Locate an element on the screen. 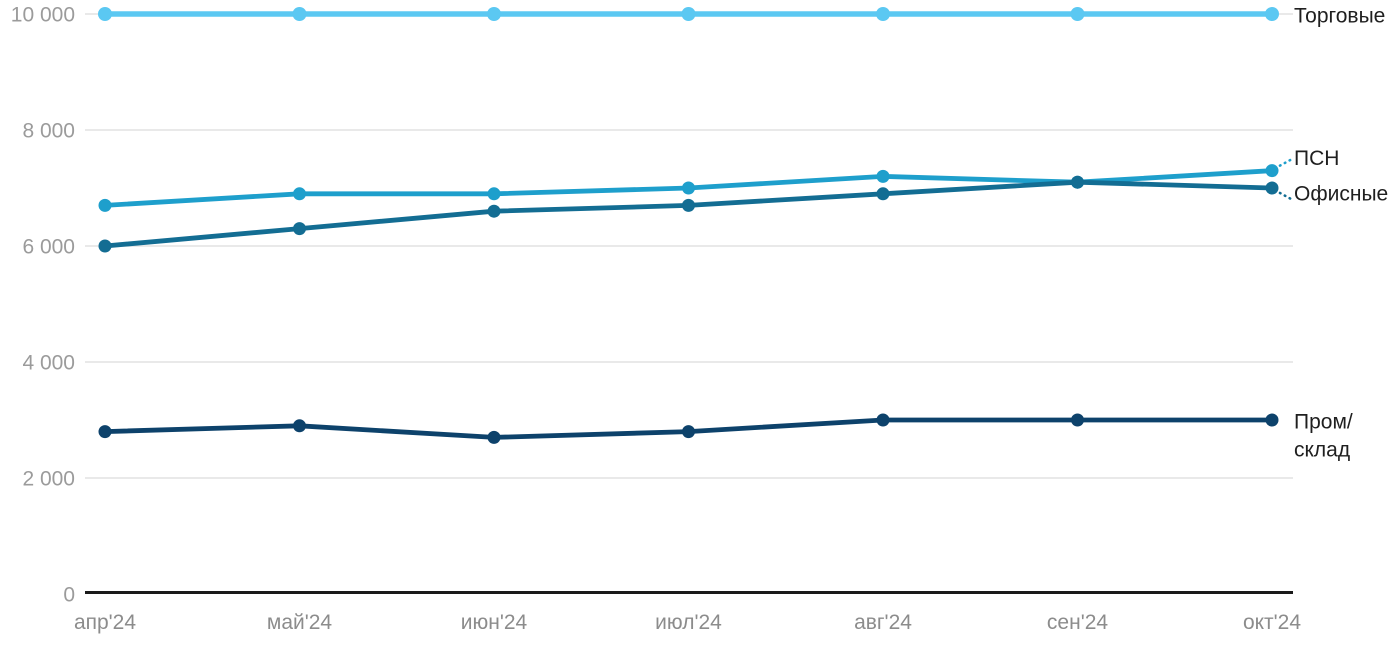 The image size is (1400, 650). series-end-label: ПСН is located at coordinates (1316, 158).